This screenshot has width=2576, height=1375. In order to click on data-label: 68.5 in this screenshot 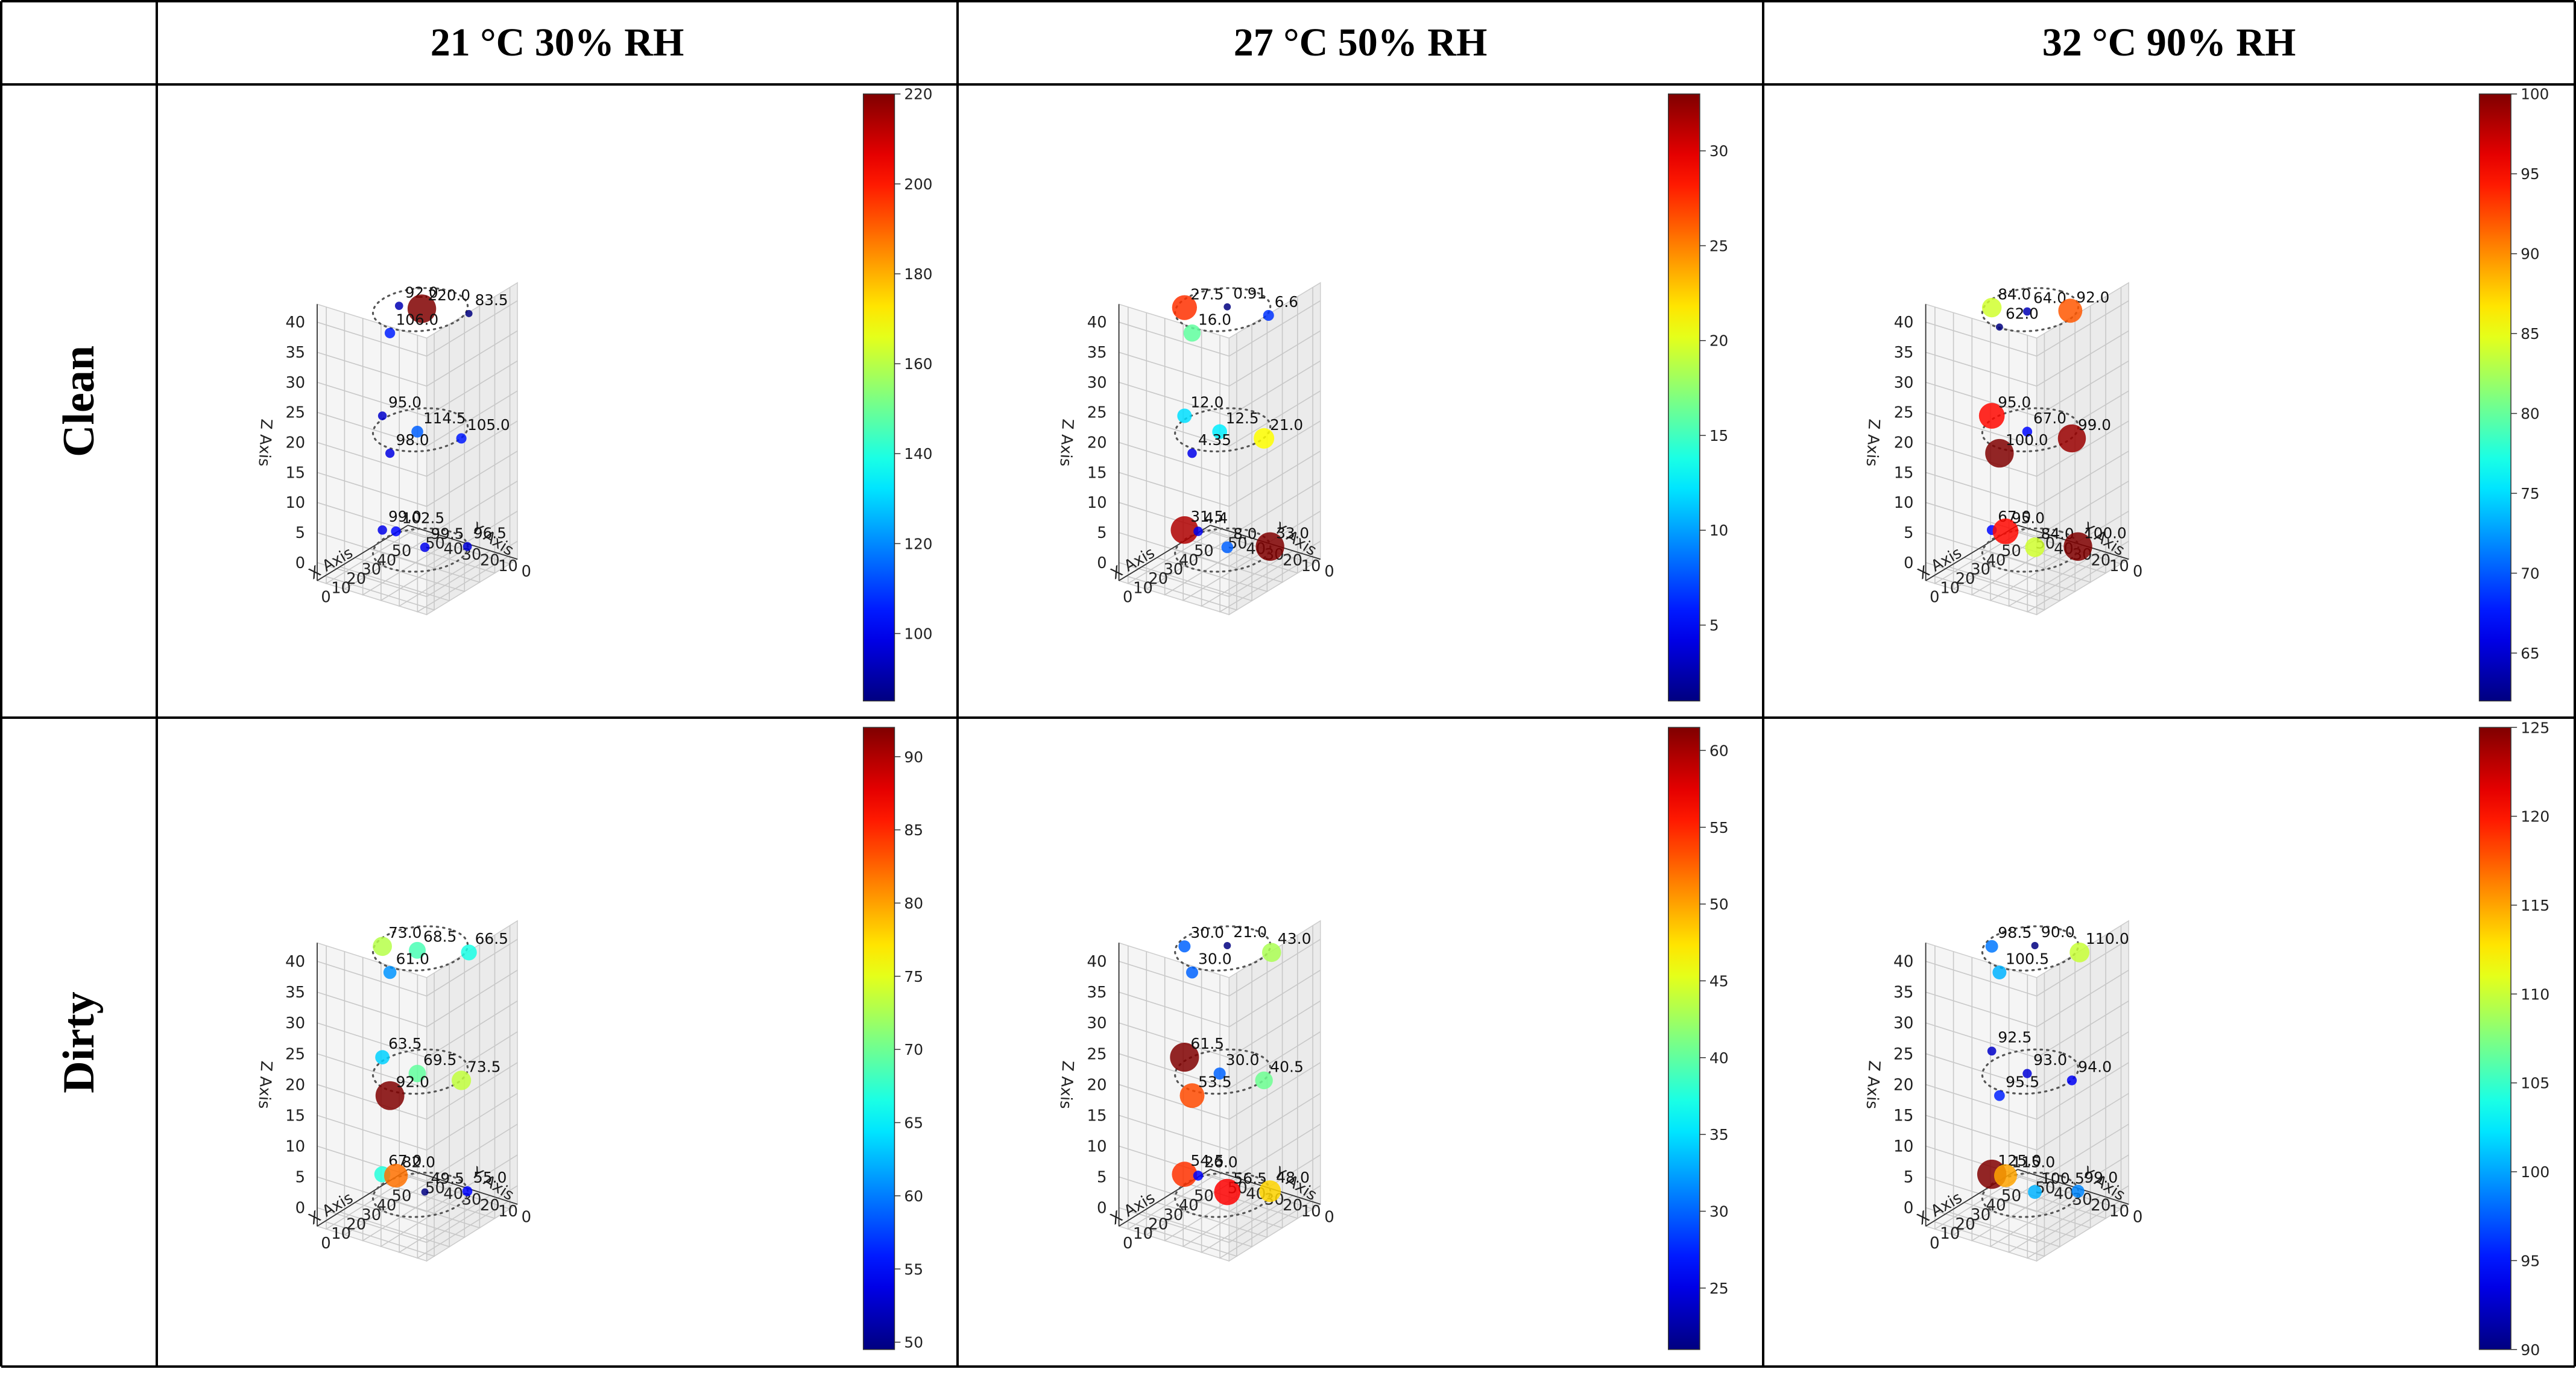, I will do `click(440, 937)`.